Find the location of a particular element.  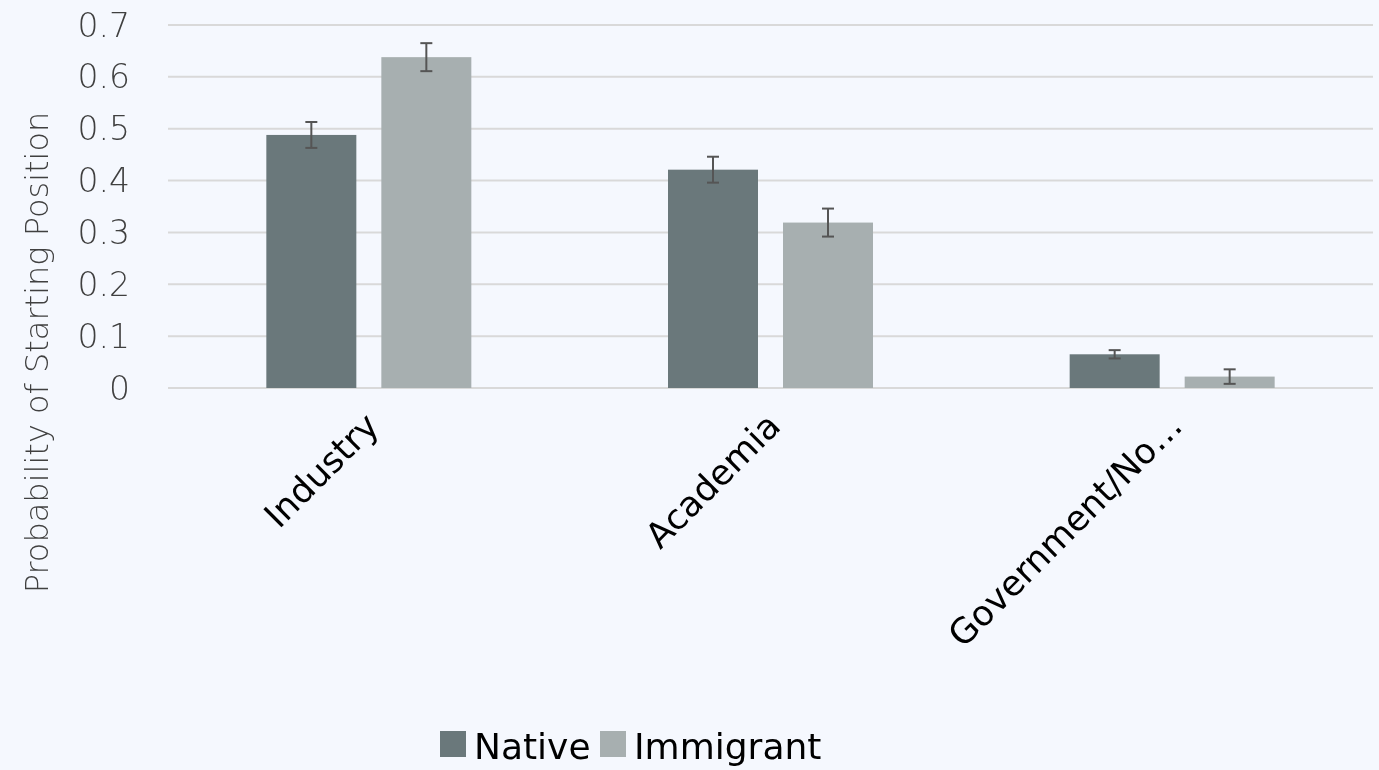

y-tick-label: 0.5 is located at coordinates (103, 129).